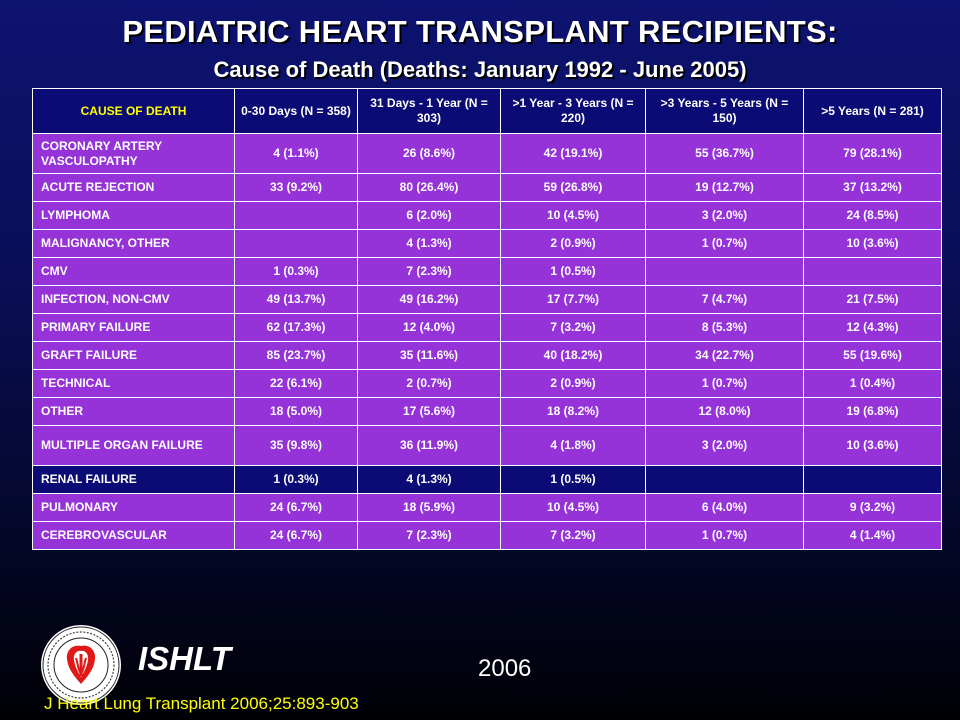 The image size is (960, 720). I want to click on header-interval-2: 31 Days - 1 Year (N = 303), so click(429, 111).